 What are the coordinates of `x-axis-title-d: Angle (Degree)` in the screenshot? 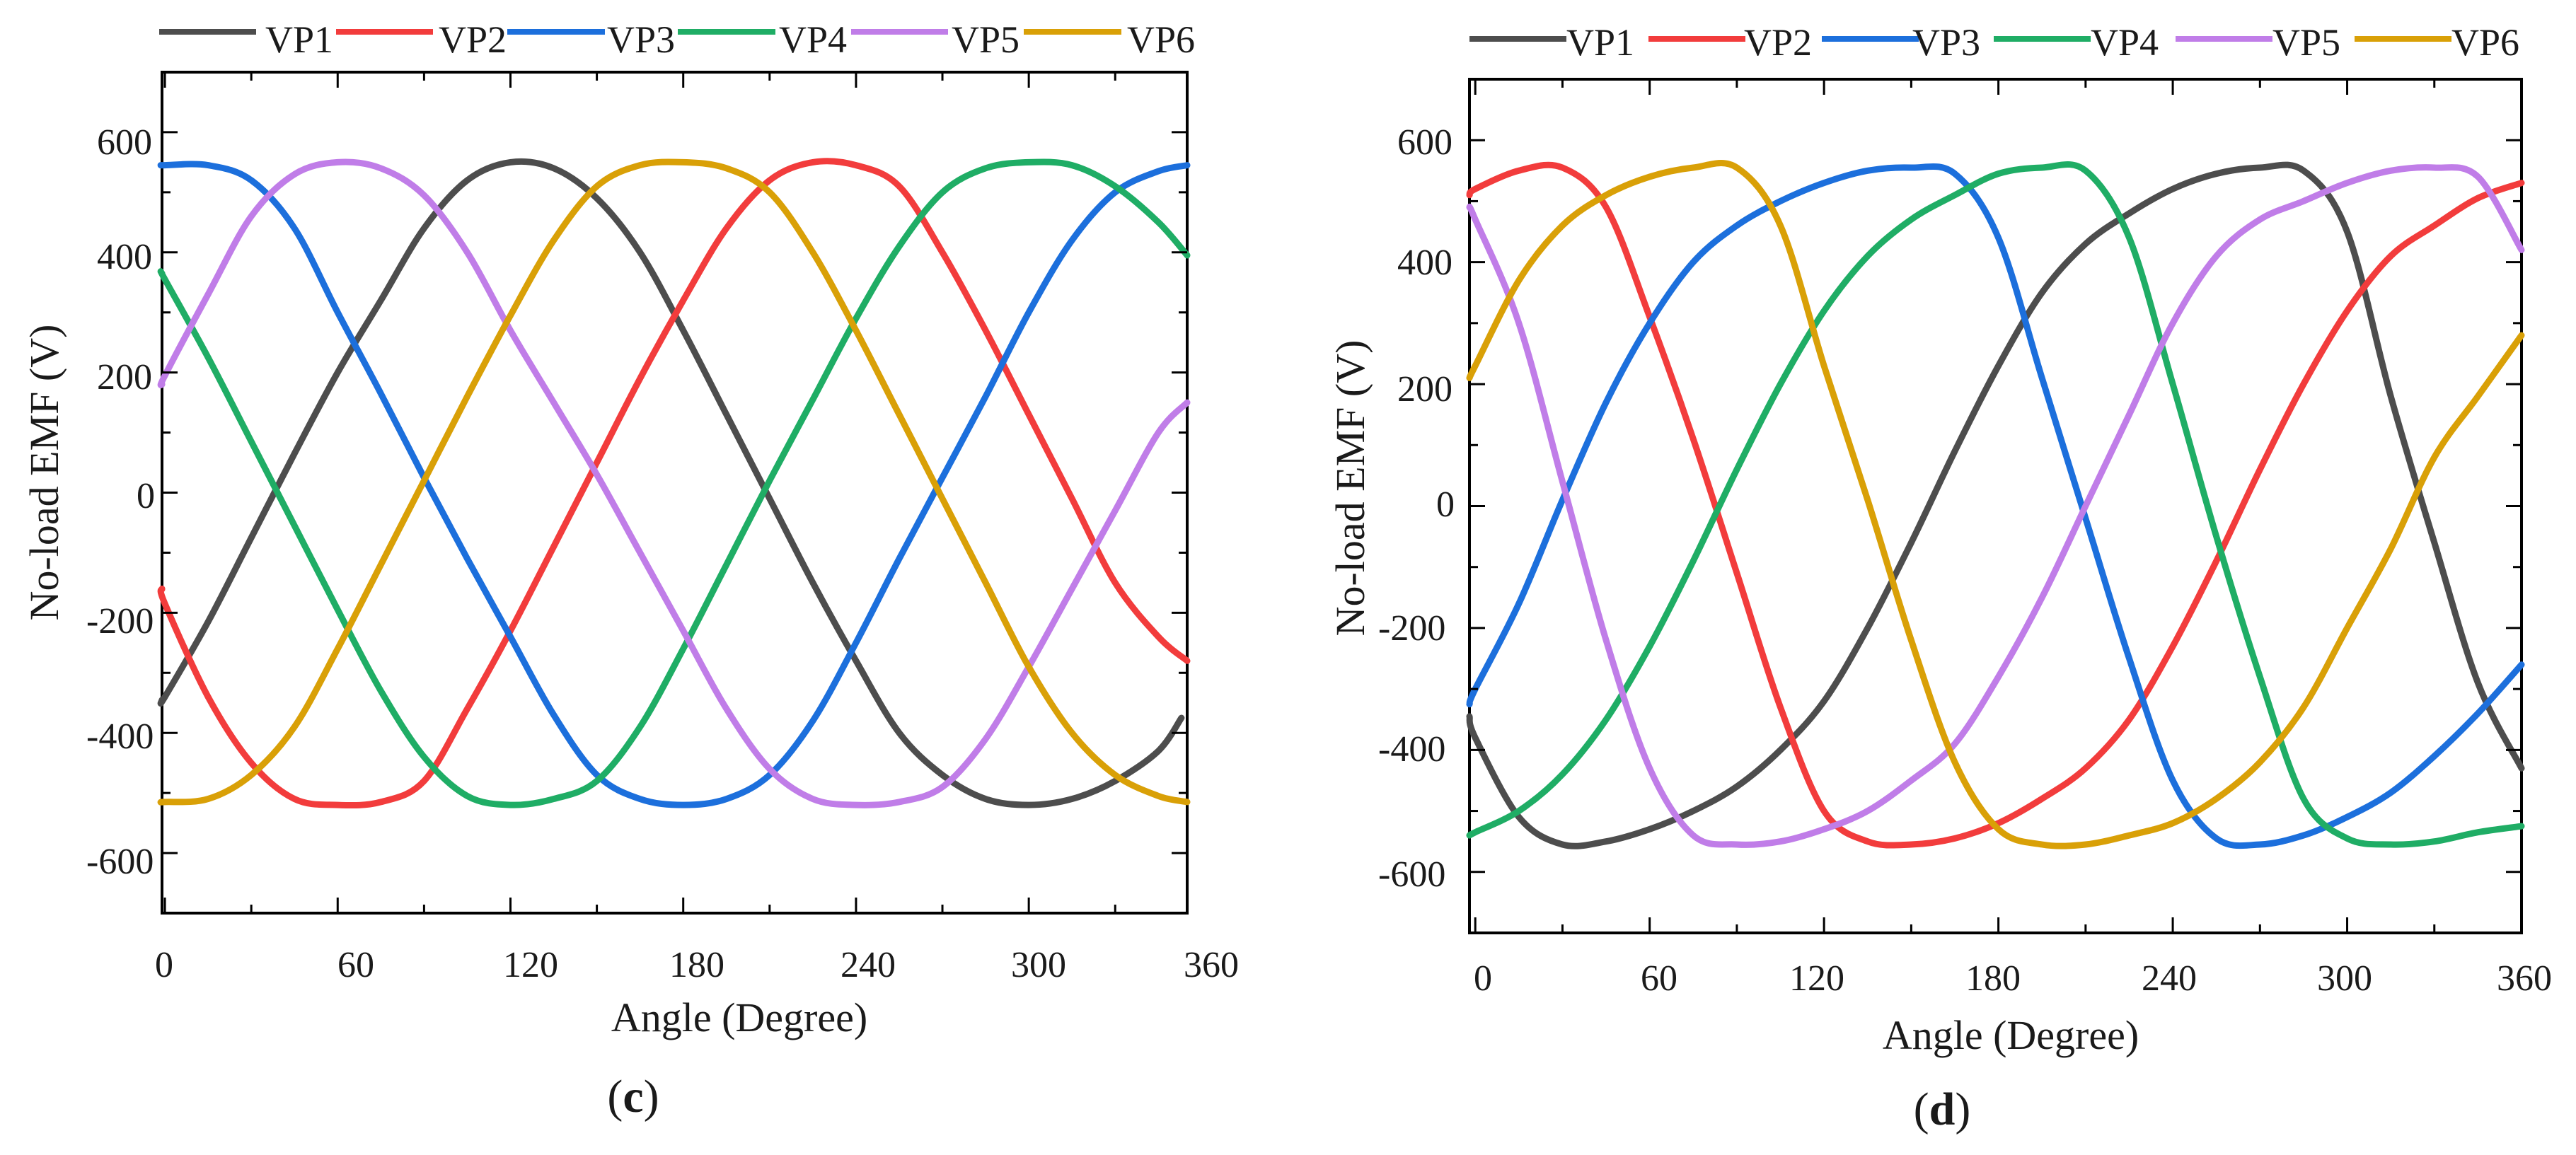 It's located at (2011, 1035).